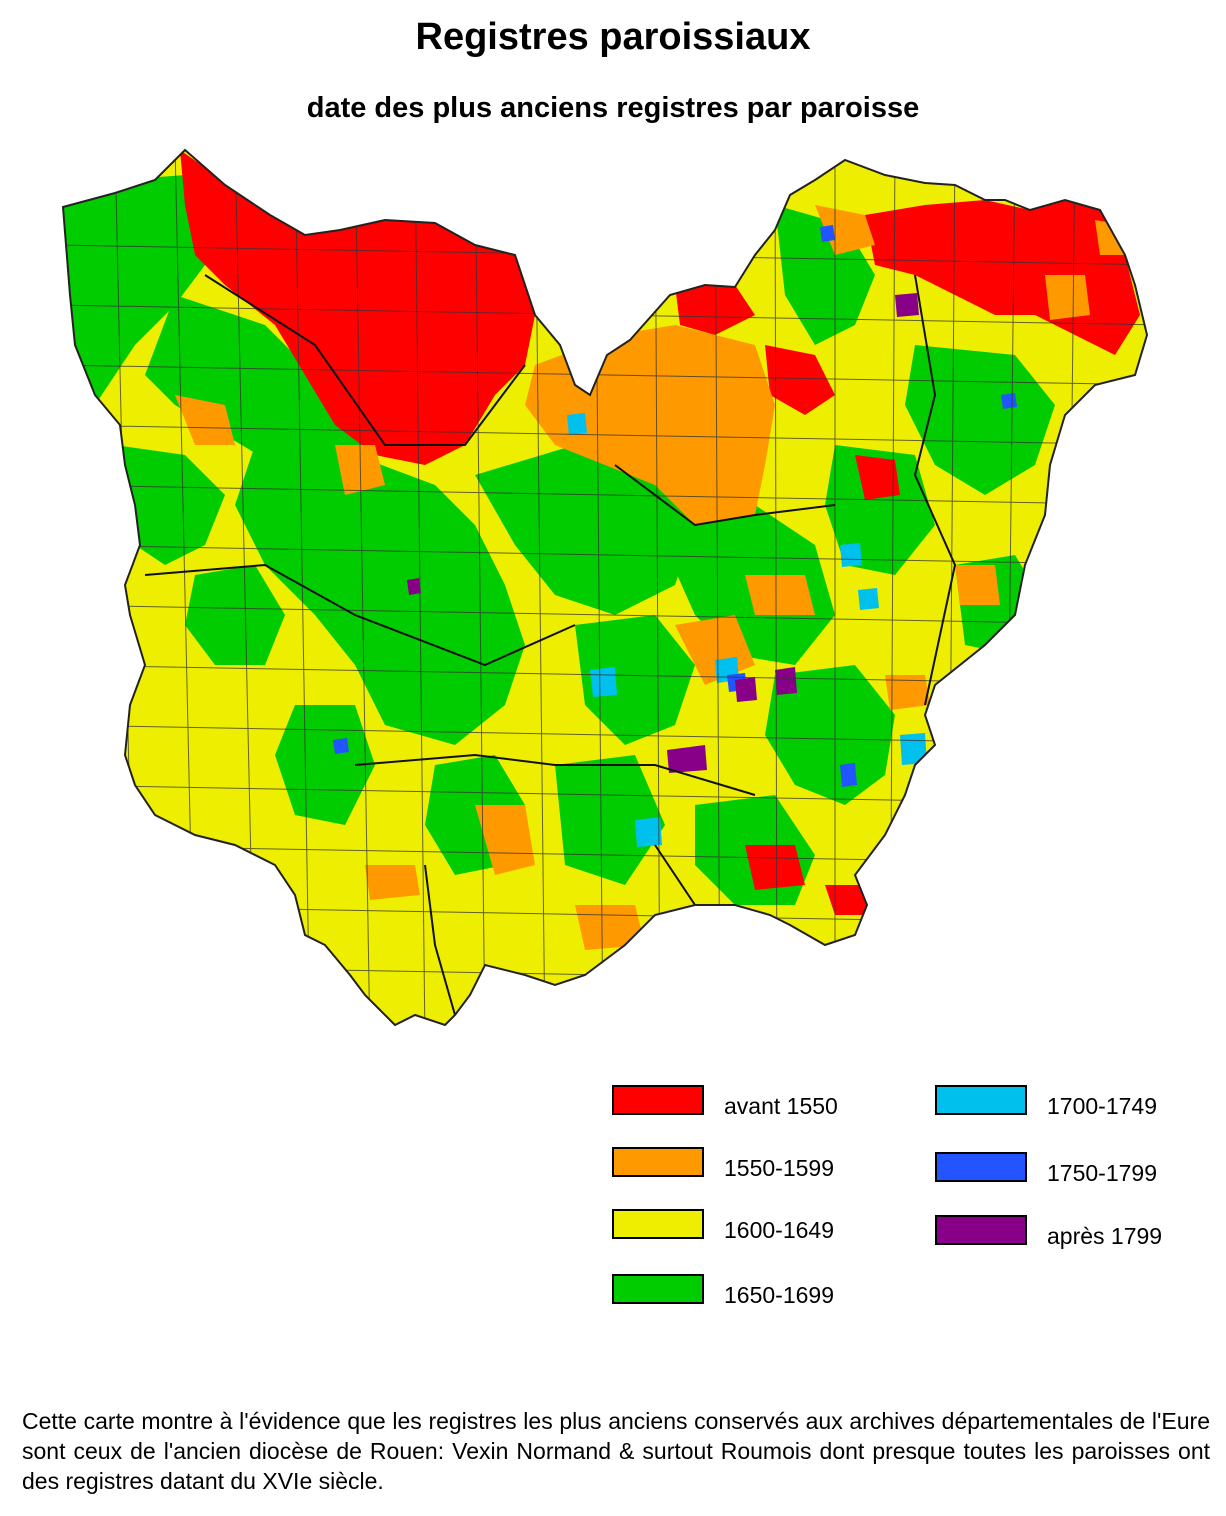  What do you see at coordinates (658, 1162) in the screenshot?
I see `legend-swatch-orange` at bounding box center [658, 1162].